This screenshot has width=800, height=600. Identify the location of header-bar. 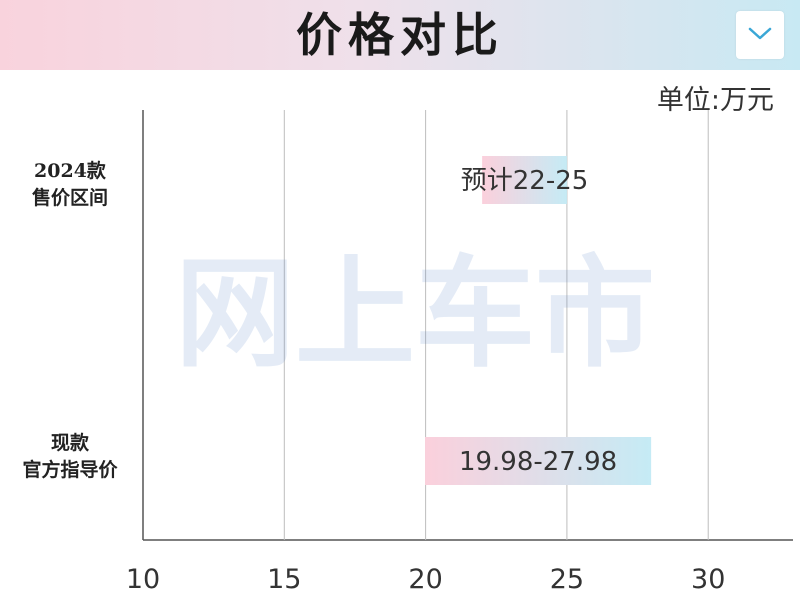
(400, 35).